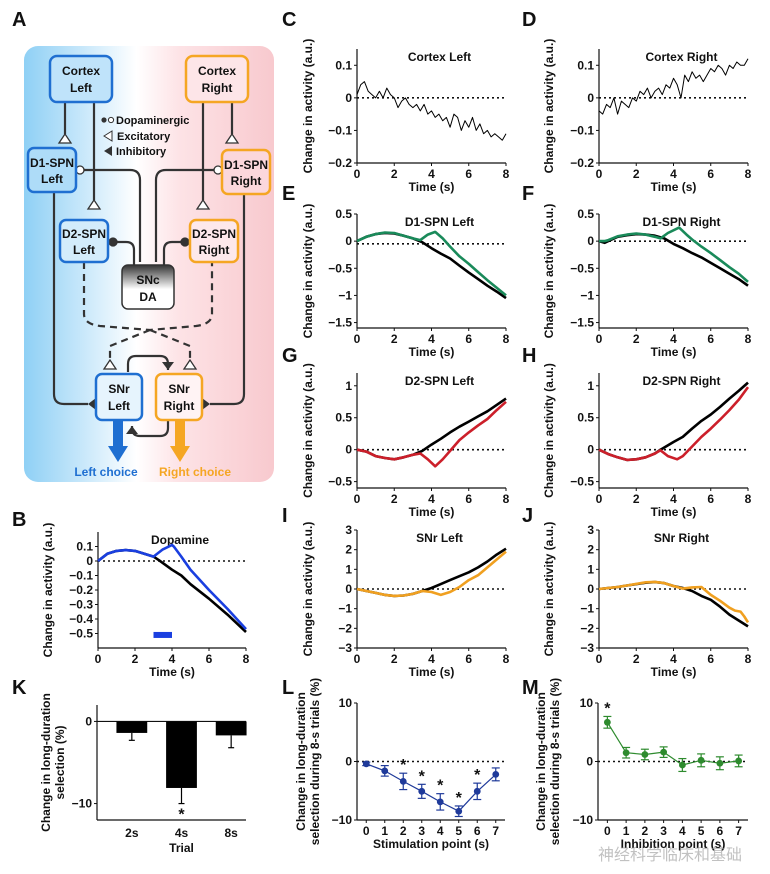 The height and width of the screenshot is (874, 770). I want to click on x-axis-label: Trial, so click(181, 848).